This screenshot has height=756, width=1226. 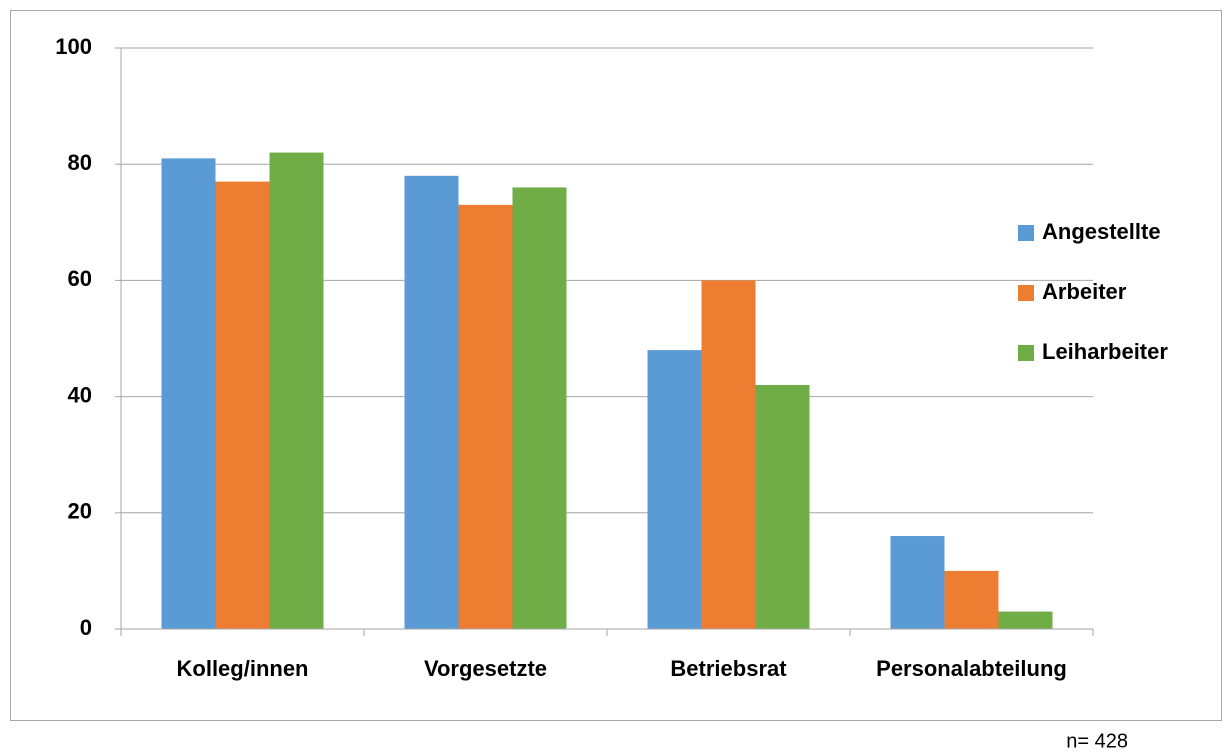 What do you see at coordinates (1101, 231) in the screenshot?
I see `legend-label: Angestellte` at bounding box center [1101, 231].